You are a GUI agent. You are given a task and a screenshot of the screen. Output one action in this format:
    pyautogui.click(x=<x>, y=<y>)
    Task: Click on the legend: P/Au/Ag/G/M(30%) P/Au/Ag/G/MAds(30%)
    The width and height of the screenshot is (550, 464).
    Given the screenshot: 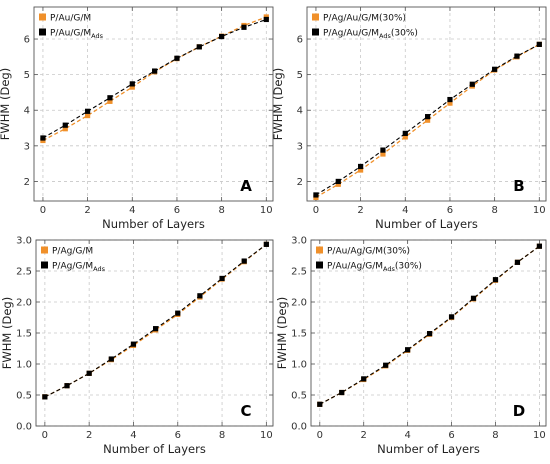 What is the action you would take?
    pyautogui.click(x=369, y=260)
    